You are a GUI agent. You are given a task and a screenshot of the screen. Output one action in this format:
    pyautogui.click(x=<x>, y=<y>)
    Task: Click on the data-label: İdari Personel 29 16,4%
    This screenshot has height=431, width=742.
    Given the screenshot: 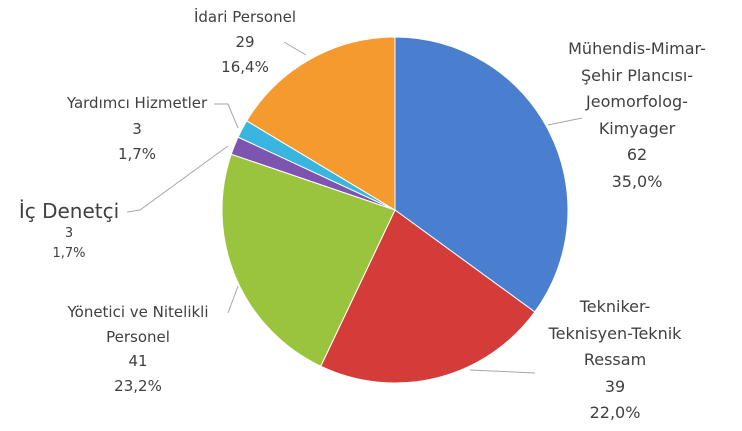 What is the action you would take?
    pyautogui.click(x=245, y=42)
    